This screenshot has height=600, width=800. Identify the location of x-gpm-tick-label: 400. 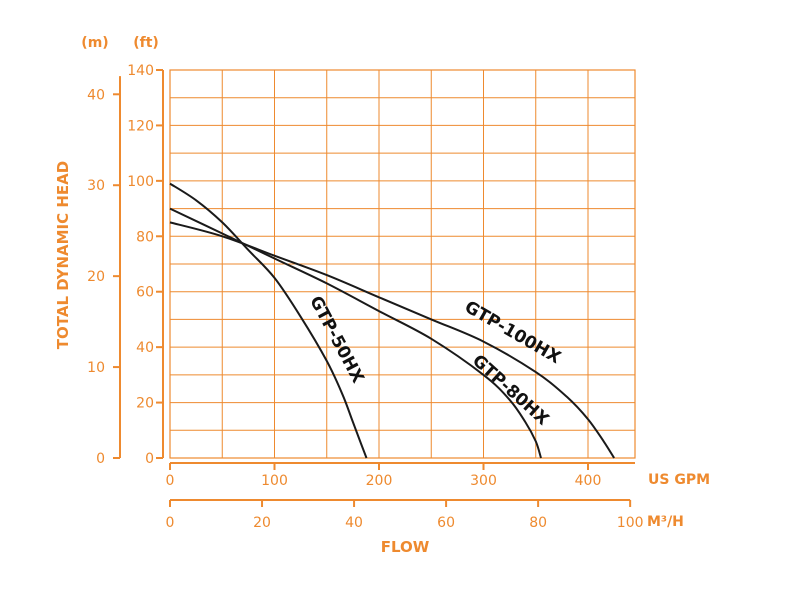
(588, 481).